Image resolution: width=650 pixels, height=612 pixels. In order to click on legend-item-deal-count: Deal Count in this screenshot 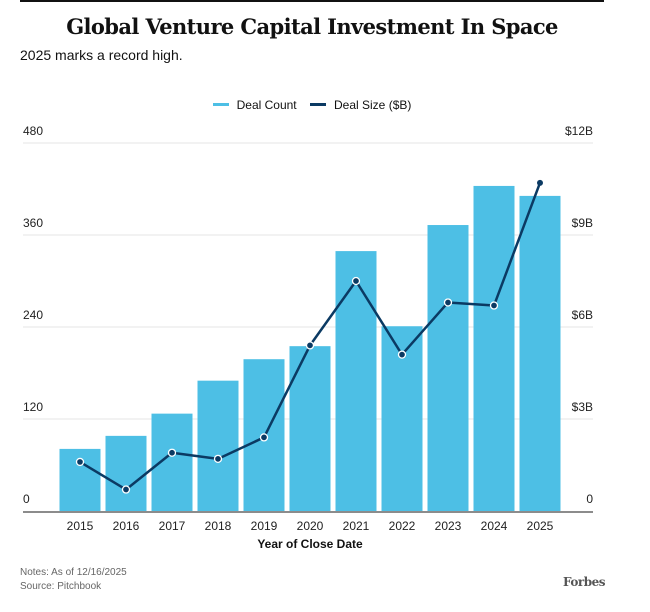, I will do `click(254, 104)`.